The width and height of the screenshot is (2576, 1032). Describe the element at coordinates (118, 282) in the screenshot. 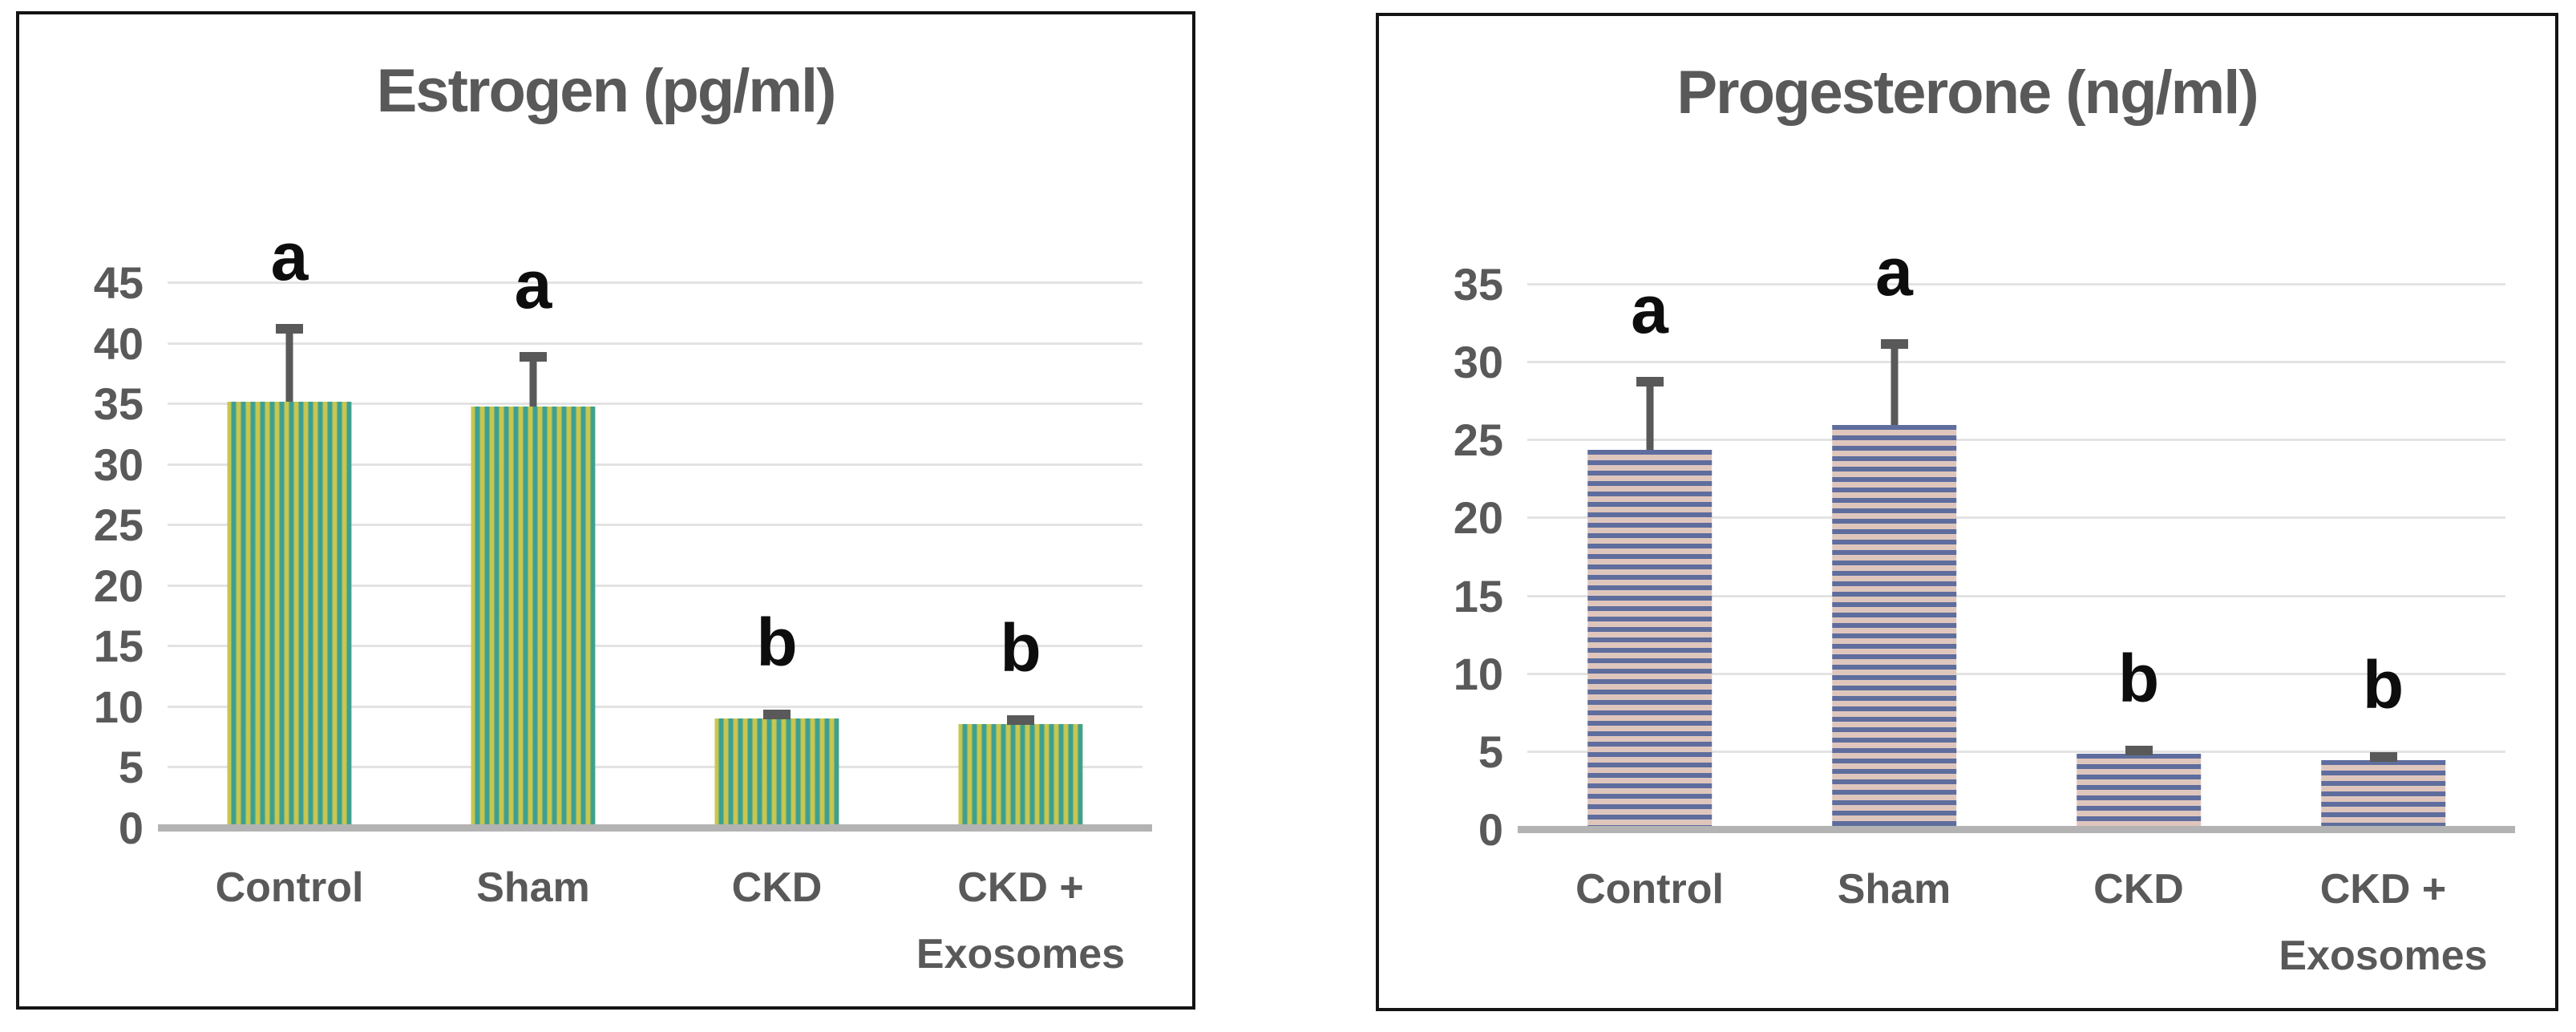

I see `y-axis-tick-label: 45` at that location.